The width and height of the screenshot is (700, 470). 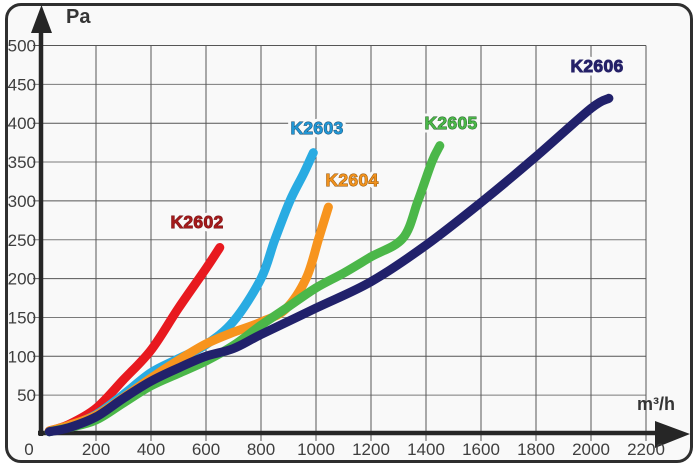 I want to click on y-tick-label: 300, so click(x=22, y=201).